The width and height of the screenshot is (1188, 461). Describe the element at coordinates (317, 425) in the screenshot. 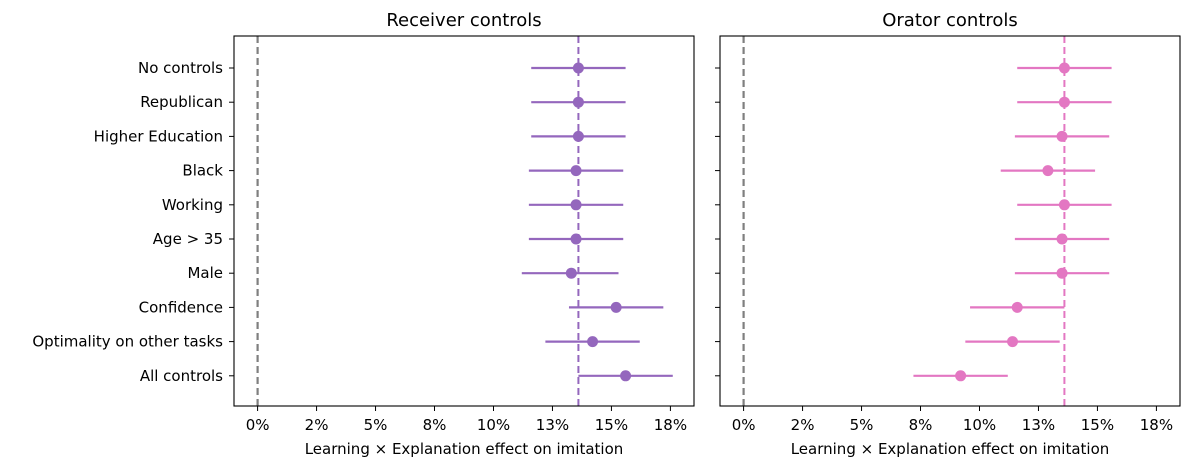

I see `receiver-x-tick-label: 2%` at that location.